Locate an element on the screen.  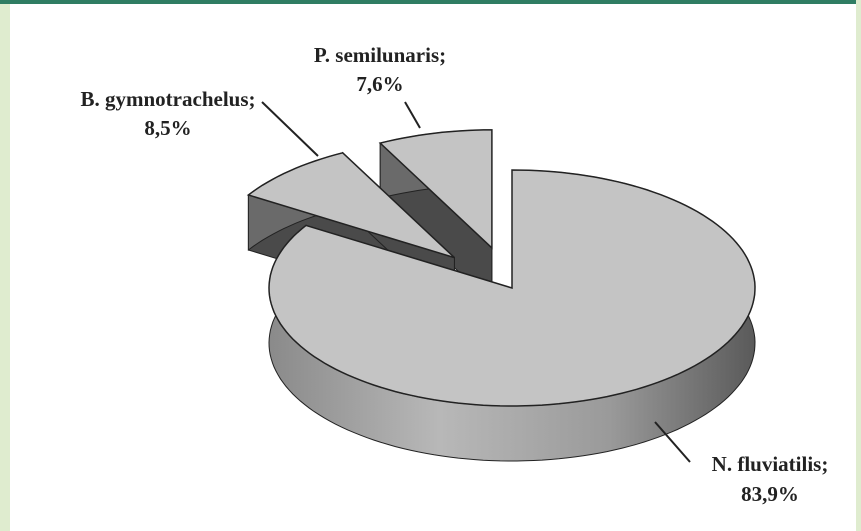
slice-value-label: 8,5% is located at coordinates (167, 128).